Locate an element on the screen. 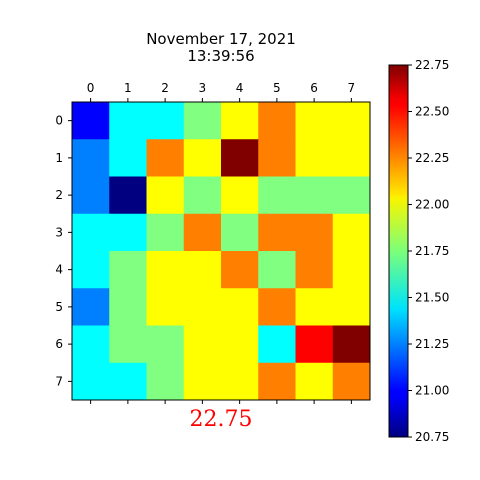 The height and width of the screenshot is (480, 480). y-tick-label: 2 is located at coordinates (59, 195).